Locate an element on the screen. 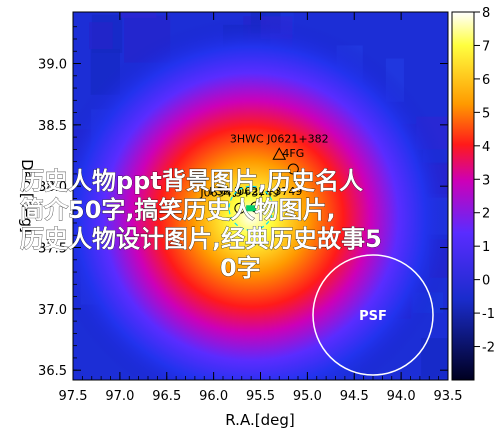 This screenshot has width=500, height=437. source-label: J0634.9+3749 is located at coordinates (239, 192).